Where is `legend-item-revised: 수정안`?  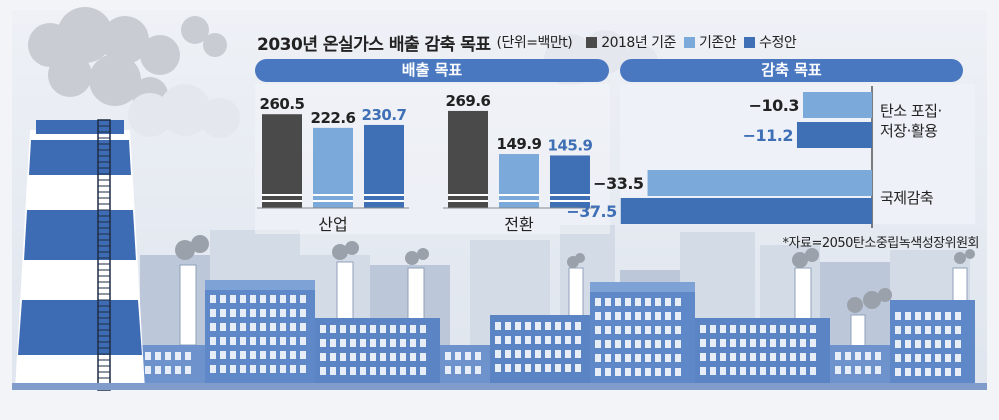
legend-item-revised: 수정안 is located at coordinates (770, 42).